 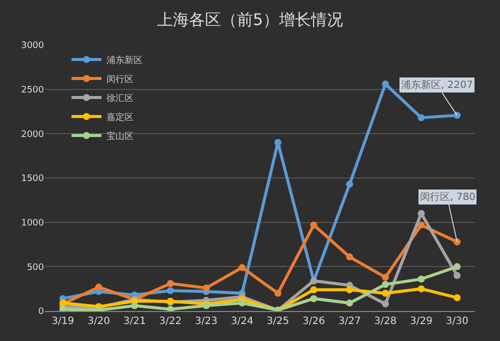 What do you see at coordinates (32, 179) in the screenshot?
I see `y-tick-label: 1500` at bounding box center [32, 179].